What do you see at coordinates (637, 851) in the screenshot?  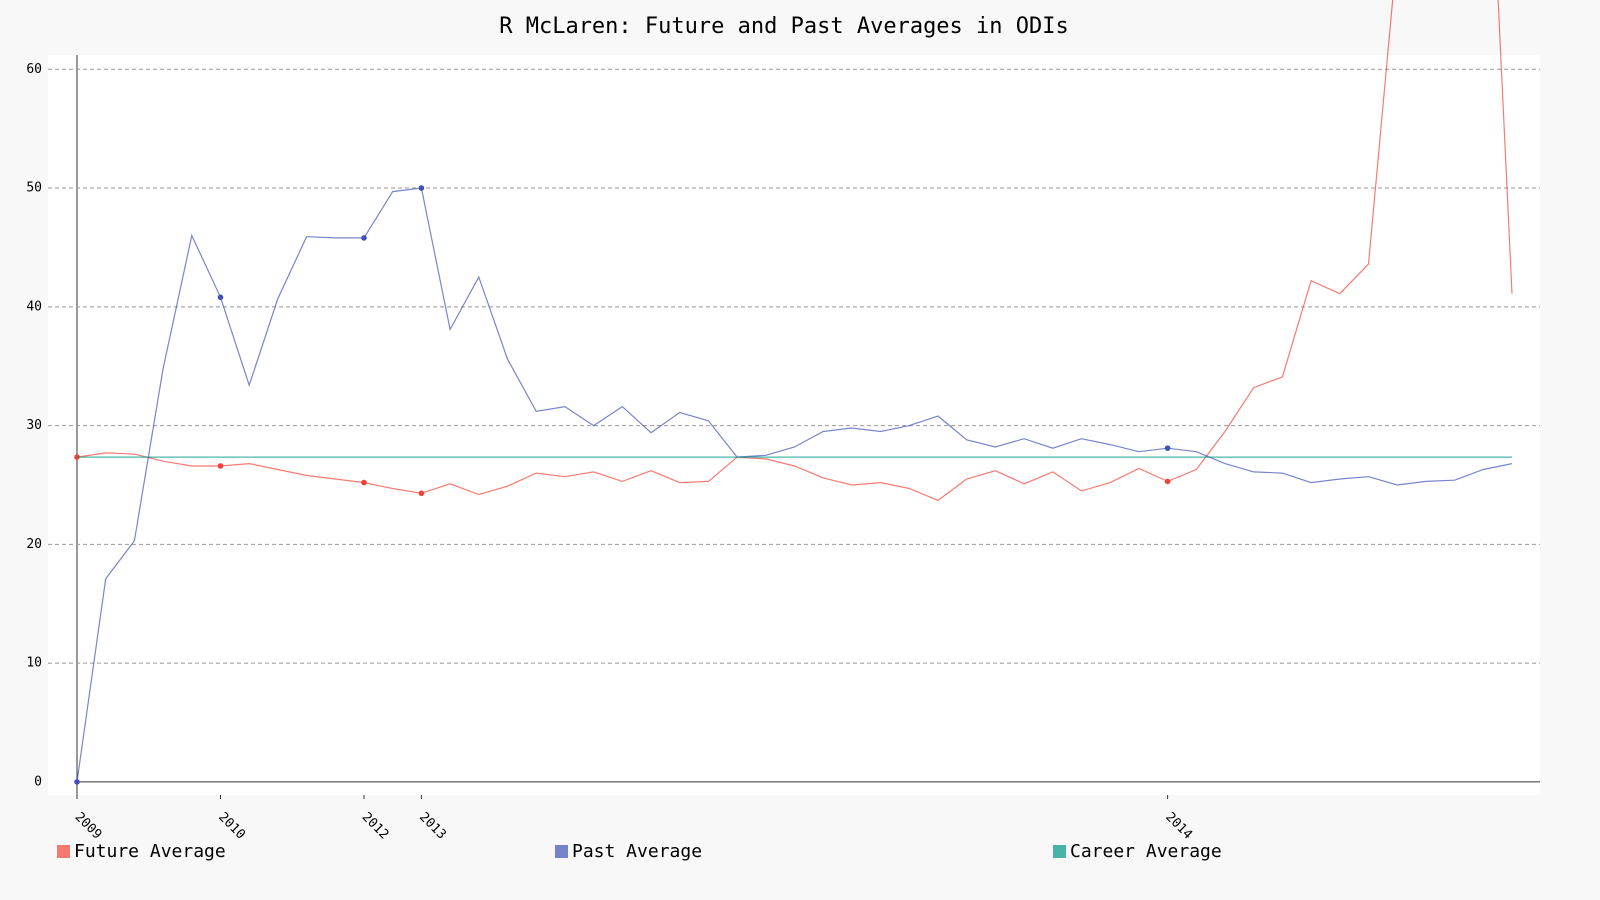 I see `legend-label: Past Average` at bounding box center [637, 851].